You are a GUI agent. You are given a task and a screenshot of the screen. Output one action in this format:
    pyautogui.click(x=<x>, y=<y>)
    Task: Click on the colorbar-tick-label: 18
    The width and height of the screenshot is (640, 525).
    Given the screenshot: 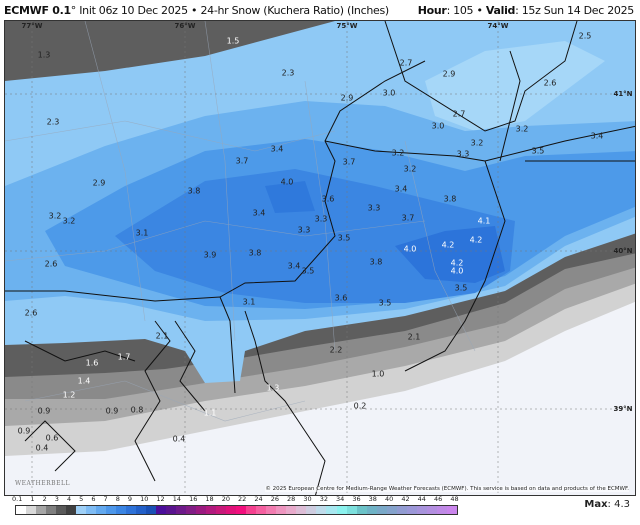 What is the action you would take?
    pyautogui.click(x=209, y=499)
    